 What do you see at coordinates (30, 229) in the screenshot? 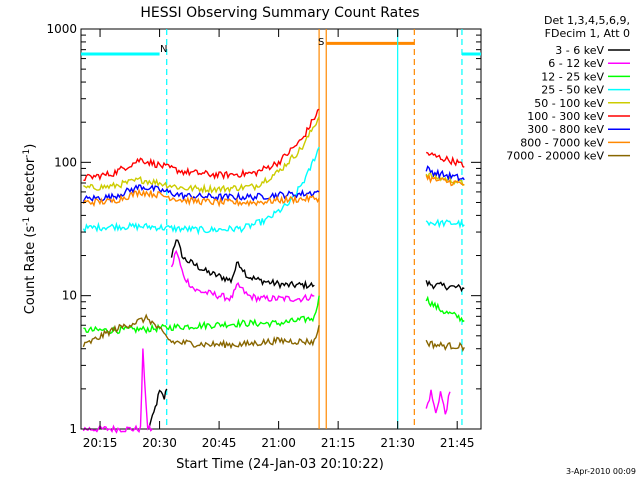
I see `y-axis-label: Count Rate (s-1 detector-1)` at bounding box center [30, 229].